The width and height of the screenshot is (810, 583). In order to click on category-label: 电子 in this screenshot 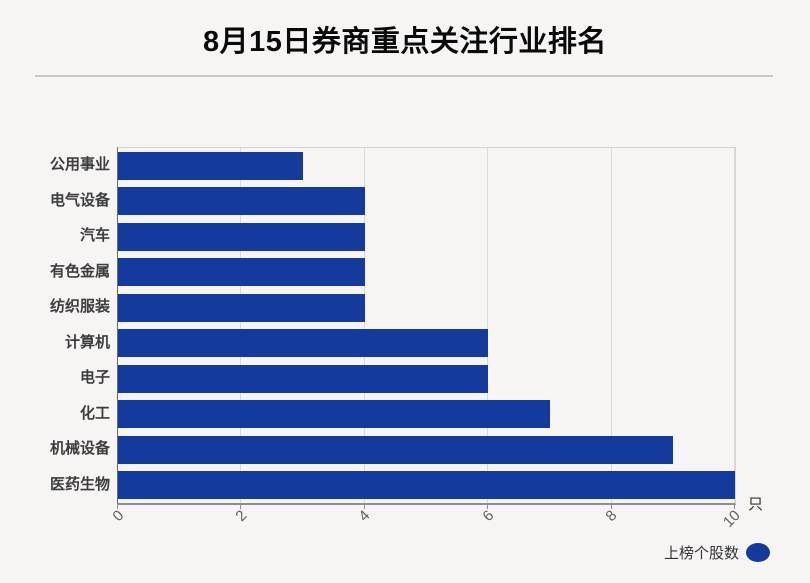, I will do `click(94, 377)`.